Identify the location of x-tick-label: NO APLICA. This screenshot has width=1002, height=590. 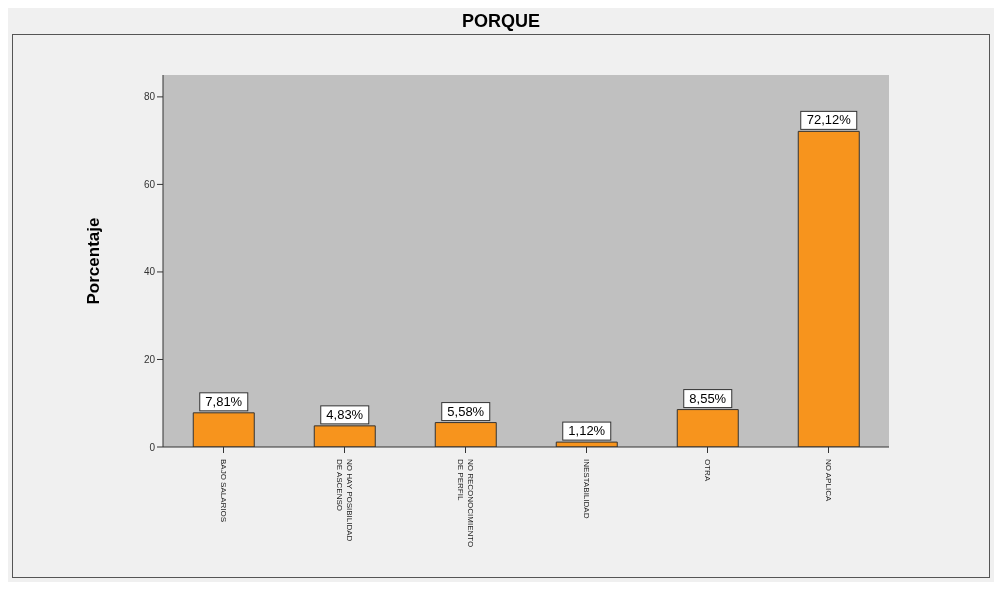
(828, 480).